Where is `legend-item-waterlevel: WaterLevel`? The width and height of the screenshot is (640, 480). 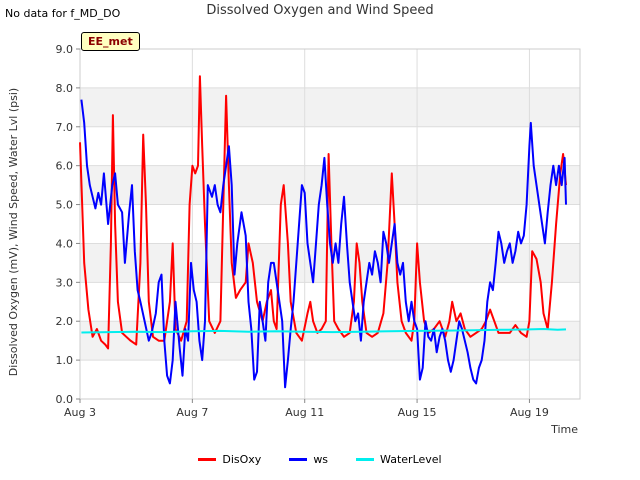
legend-item-waterlevel: WaterLevel is located at coordinates (399, 459).